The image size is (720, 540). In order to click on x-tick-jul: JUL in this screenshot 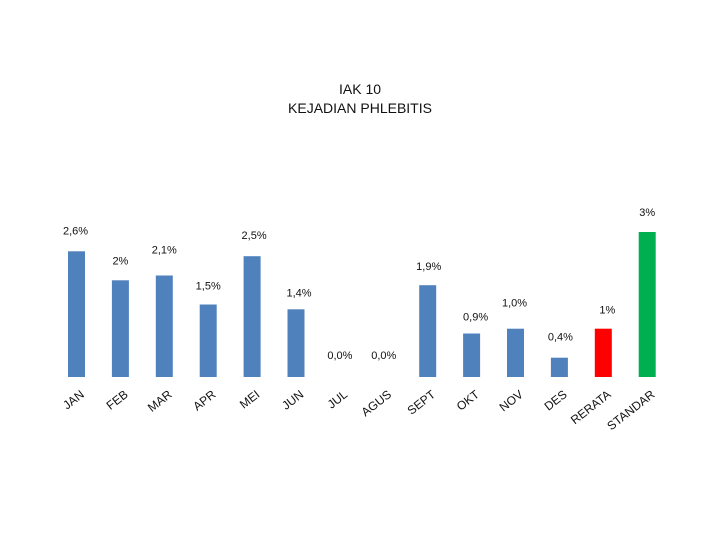, I will do `click(338, 399)`.